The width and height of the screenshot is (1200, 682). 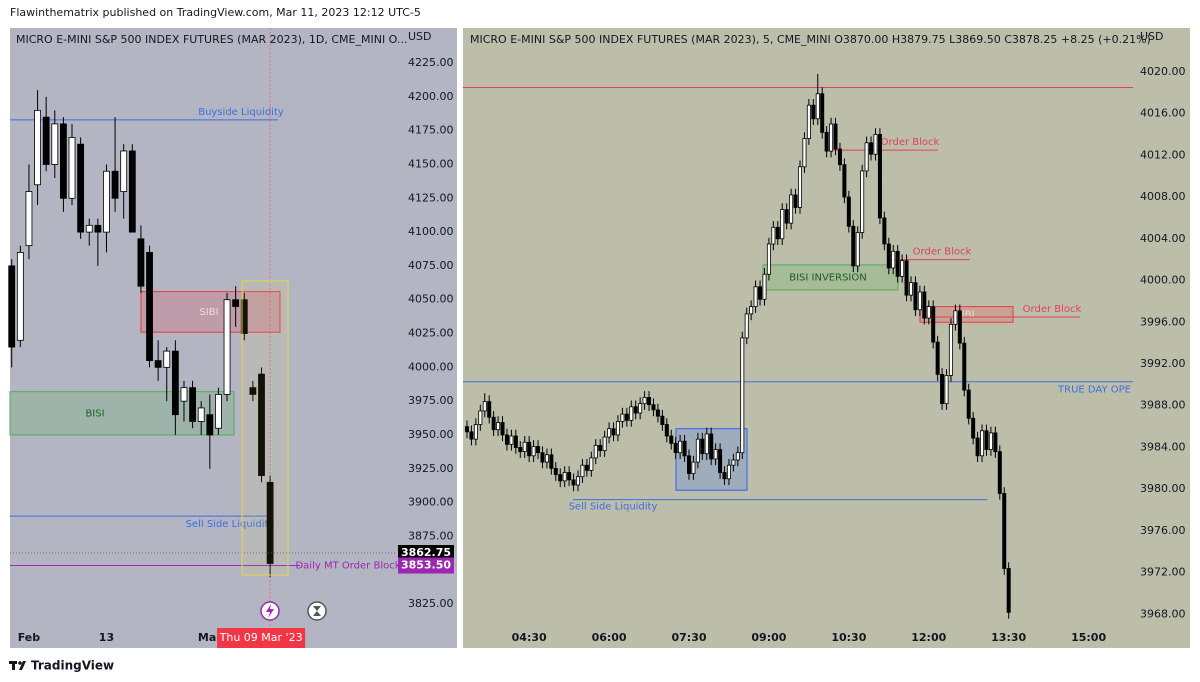 I want to click on zone-label: BISI, so click(x=94, y=413).